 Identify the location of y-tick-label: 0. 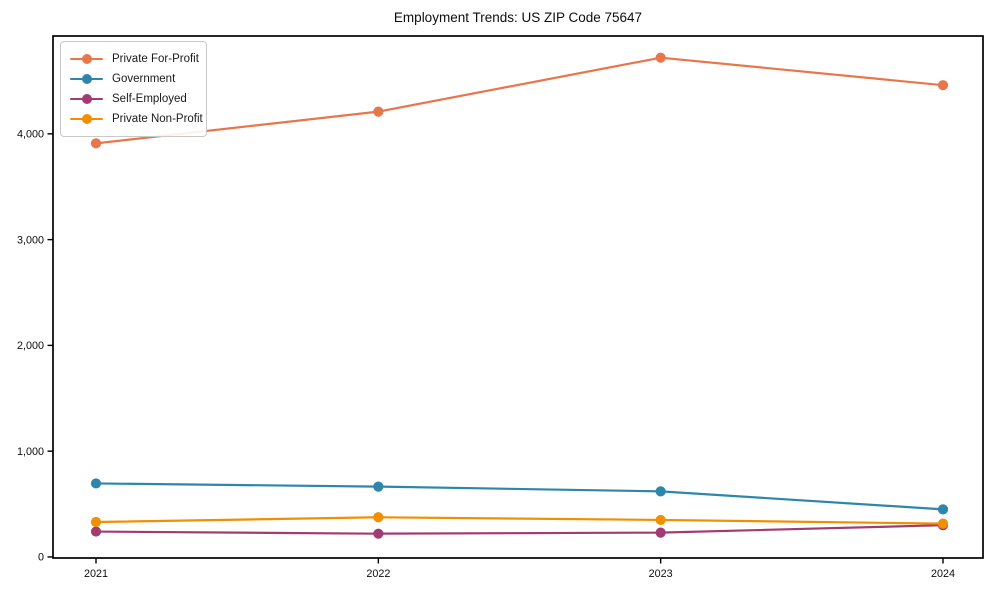
(41, 558).